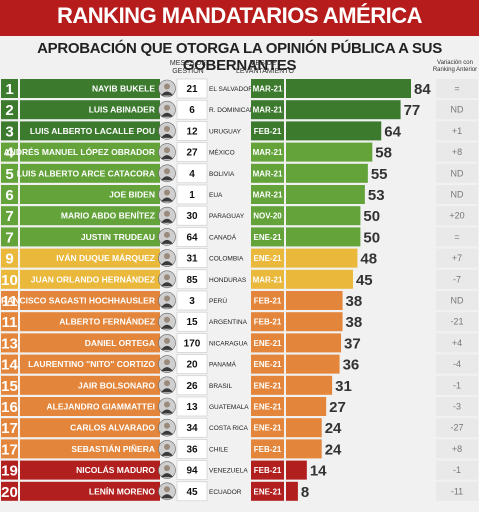 This screenshot has width=479, height=512. What do you see at coordinates (188, 67) in the screenshot?
I see `column-header-gestion: MESES DE GESTIÓN` at bounding box center [188, 67].